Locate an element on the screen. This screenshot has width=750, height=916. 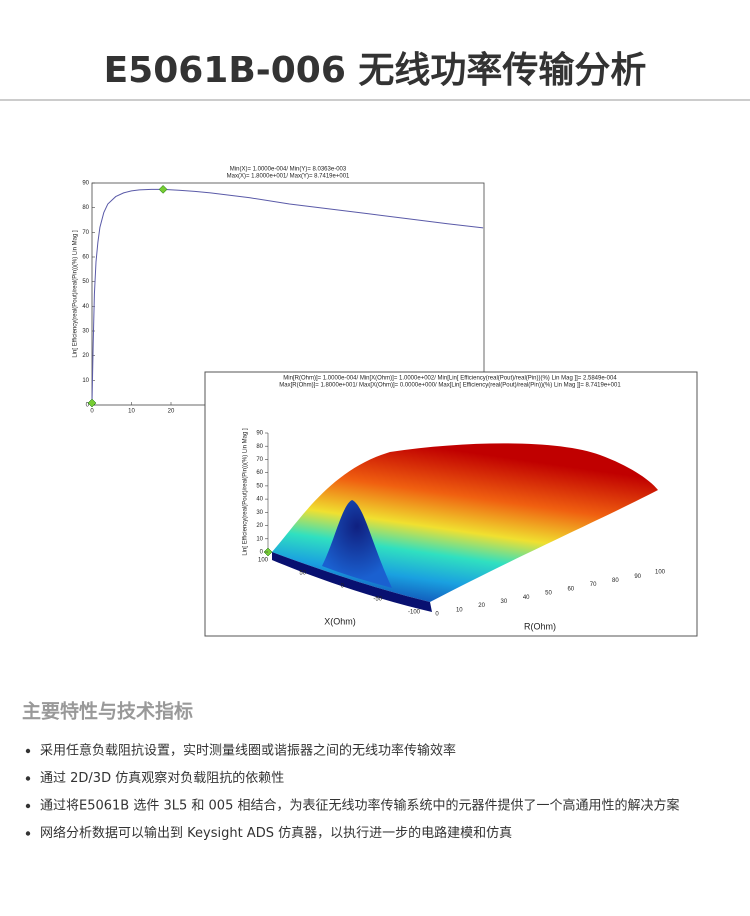
r-tick-label: 100 is located at coordinates (660, 573).